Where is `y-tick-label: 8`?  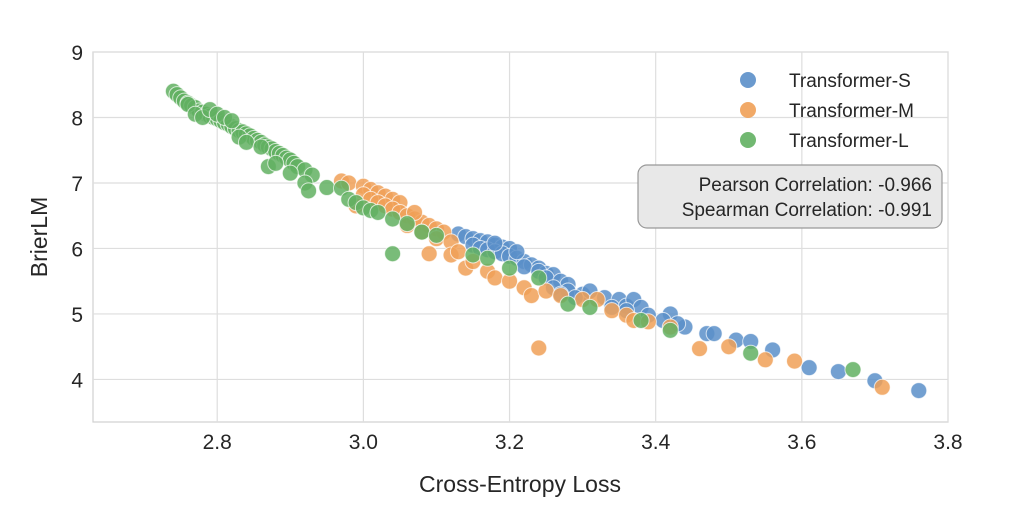
y-tick-label: 8 is located at coordinates (77, 118).